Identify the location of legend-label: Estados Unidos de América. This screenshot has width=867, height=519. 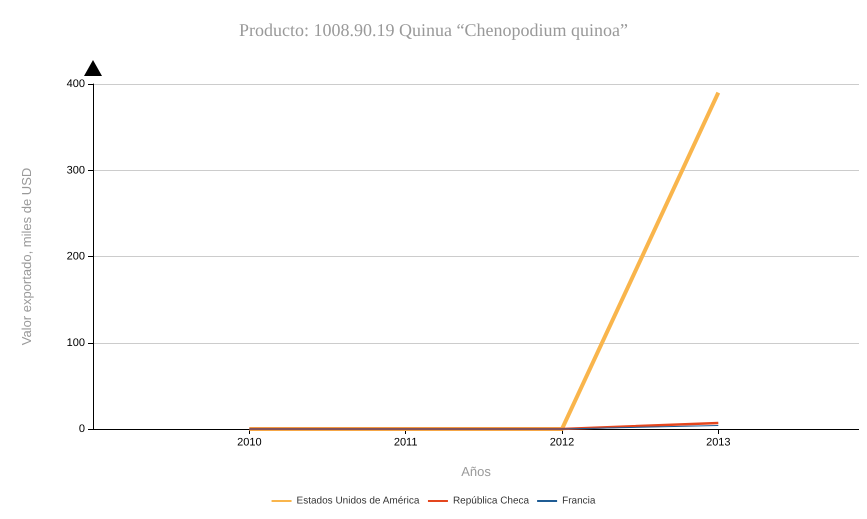
(358, 501).